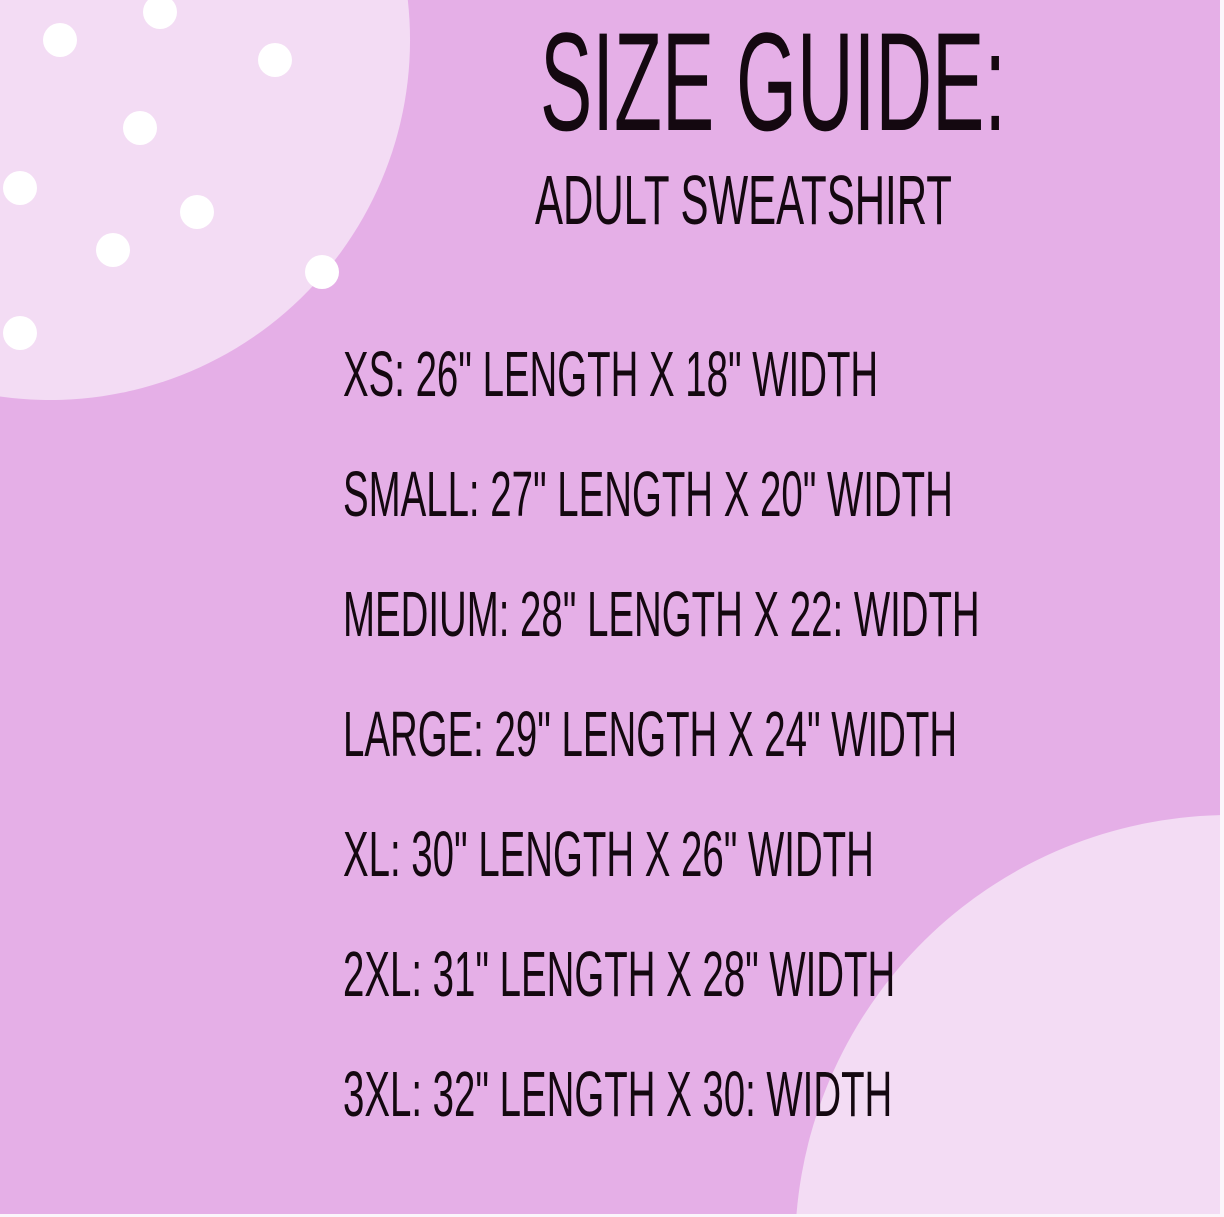 The image size is (1224, 1217). Describe the element at coordinates (618, 1094) in the screenshot. I see `size-row-3xl: 3XL: 32" LENGTH X 30: WIDTH` at that location.